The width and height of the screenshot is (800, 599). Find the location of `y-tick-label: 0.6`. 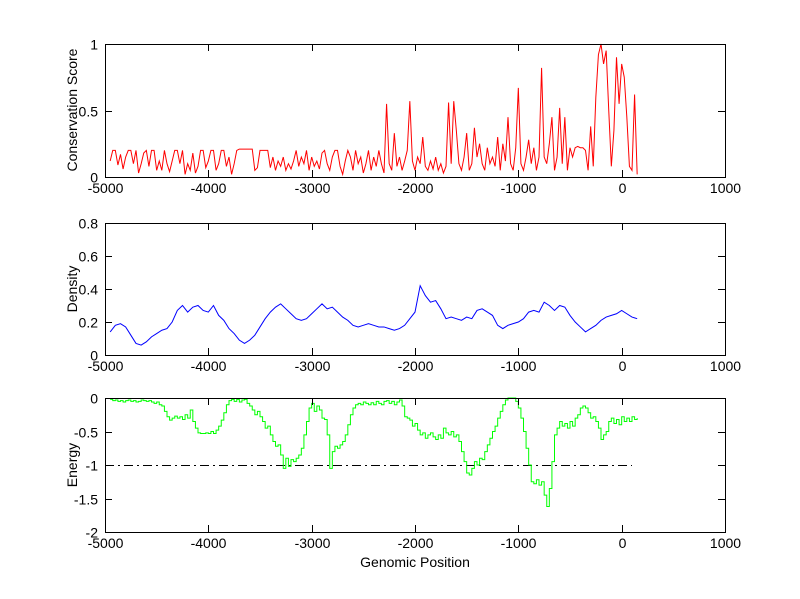

y-tick-label: 0.6 is located at coordinates (89, 257).